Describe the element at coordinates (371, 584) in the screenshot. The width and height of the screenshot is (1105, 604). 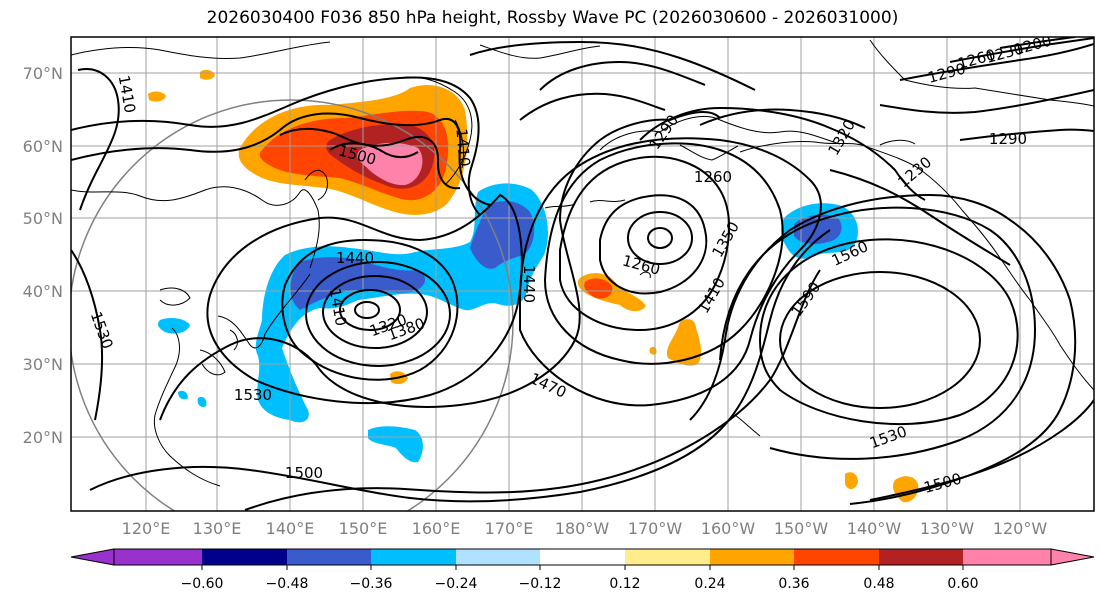
I see `colorbar-tick-label: −0.36` at that location.